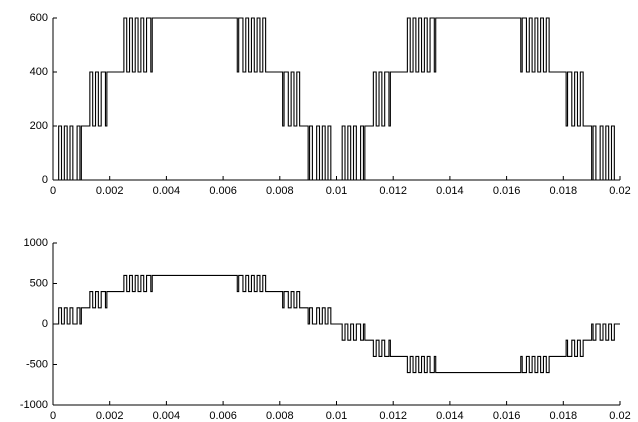 This screenshot has height=422, width=638. Describe the element at coordinates (36, 243) in the screenshot. I see `y-tick-label: 1000` at that location.